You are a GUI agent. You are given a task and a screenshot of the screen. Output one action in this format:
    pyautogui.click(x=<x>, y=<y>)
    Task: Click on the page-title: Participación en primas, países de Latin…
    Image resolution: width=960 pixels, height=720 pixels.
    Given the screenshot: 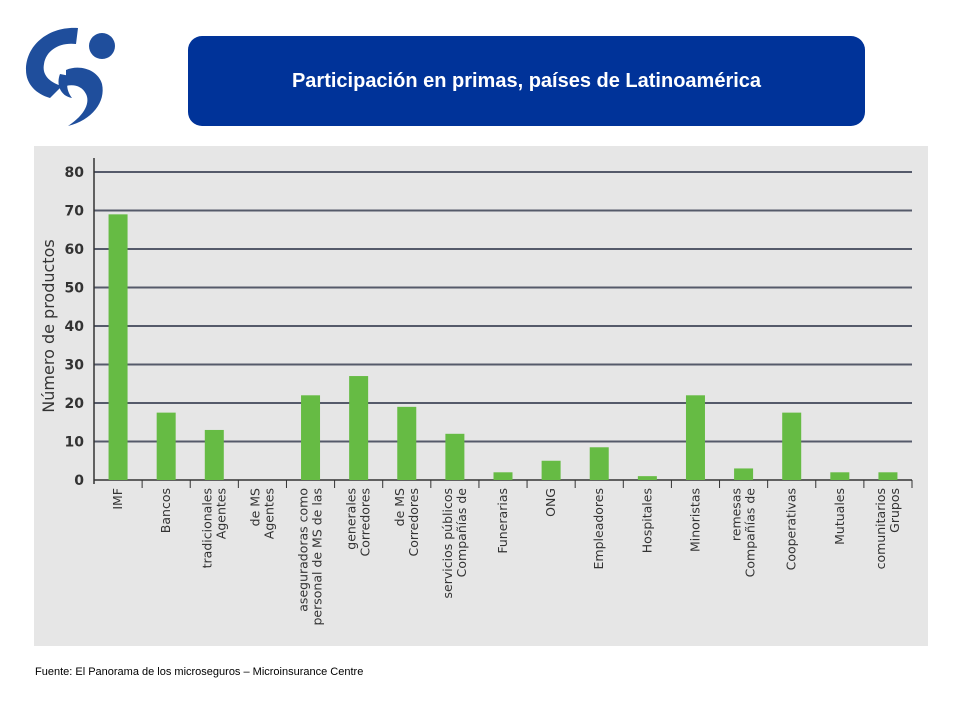 What is the action you would take?
    pyautogui.click(x=526, y=80)
    